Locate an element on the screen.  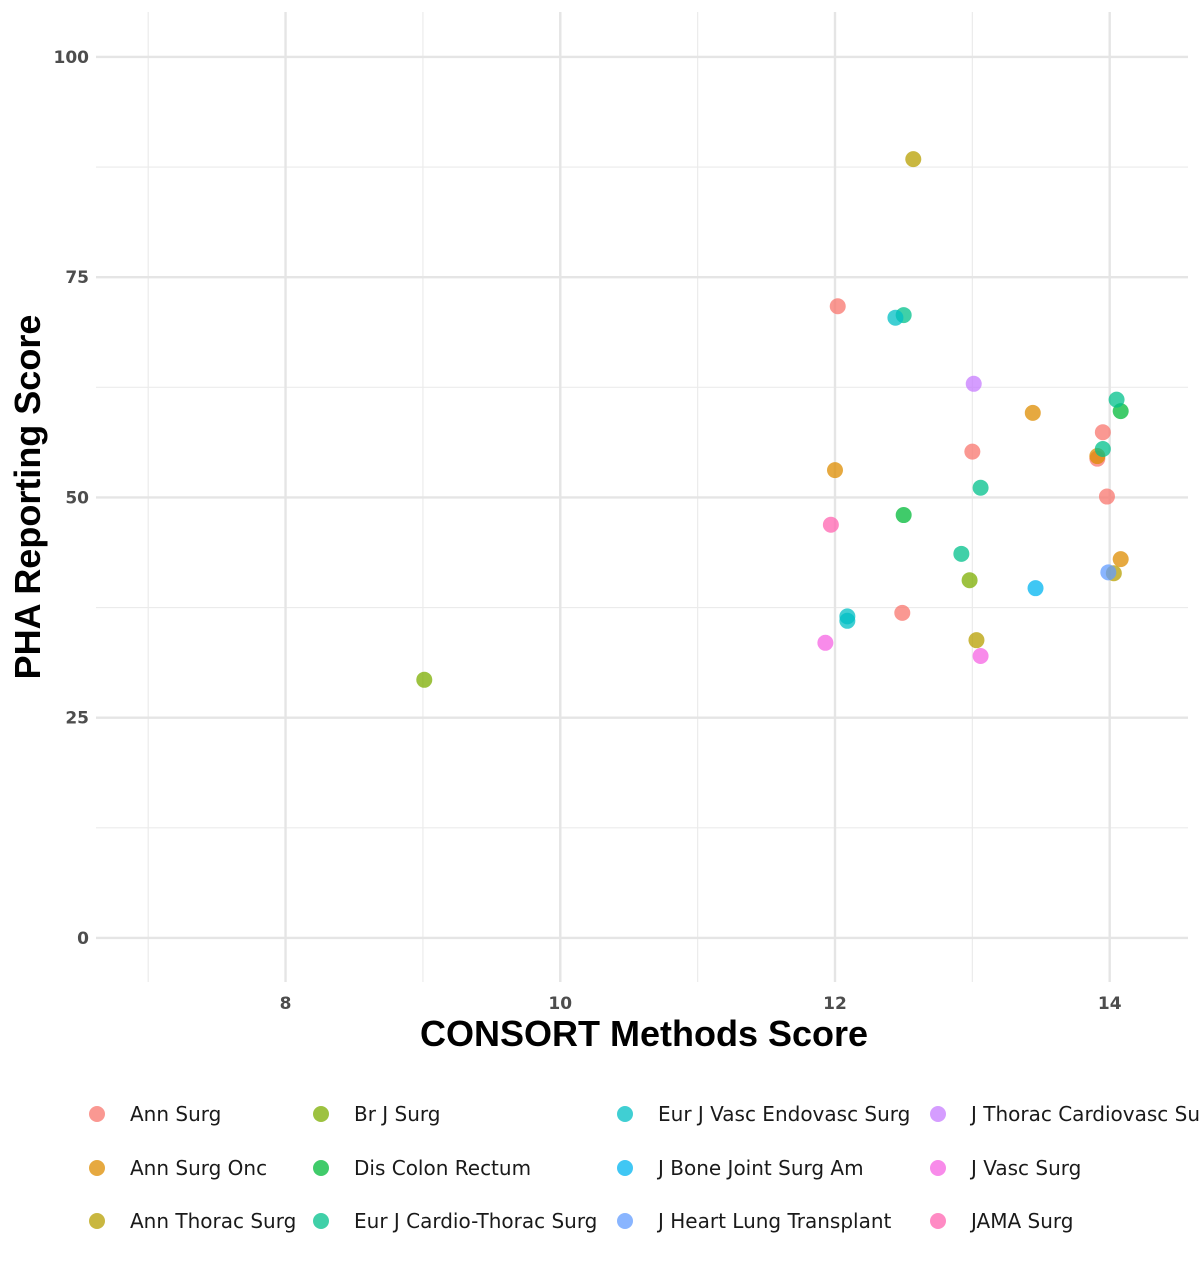
x-axis-title: CONSORT Methods Score is located at coordinates (644, 1033).